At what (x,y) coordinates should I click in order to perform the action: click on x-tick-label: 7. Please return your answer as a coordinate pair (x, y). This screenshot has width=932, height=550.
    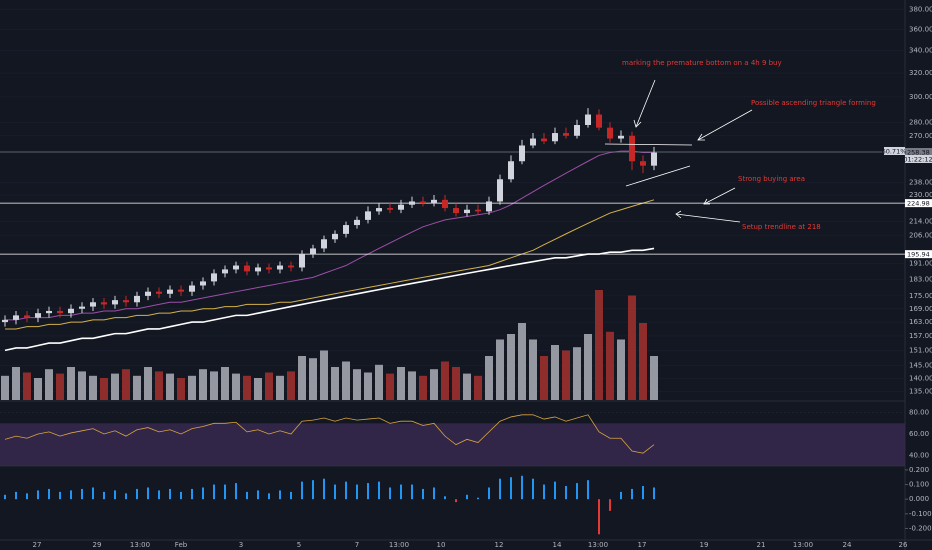
    Looking at the image, I should click on (357, 545).